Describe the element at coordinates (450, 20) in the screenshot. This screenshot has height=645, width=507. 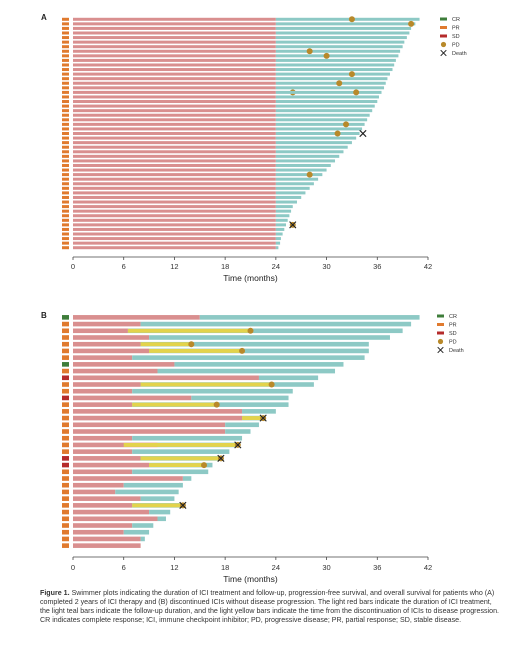
I see `legend-item-cr: CR` at that location.